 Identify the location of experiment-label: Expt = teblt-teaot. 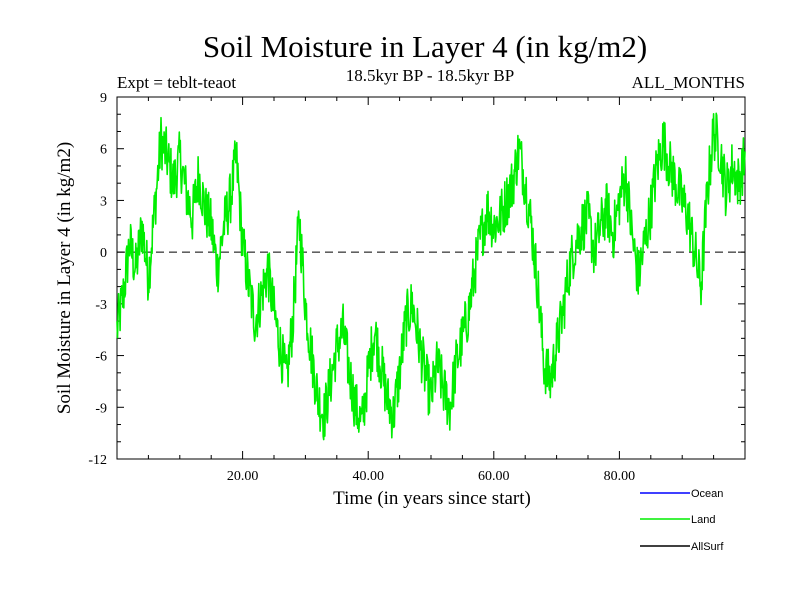
(176, 82).